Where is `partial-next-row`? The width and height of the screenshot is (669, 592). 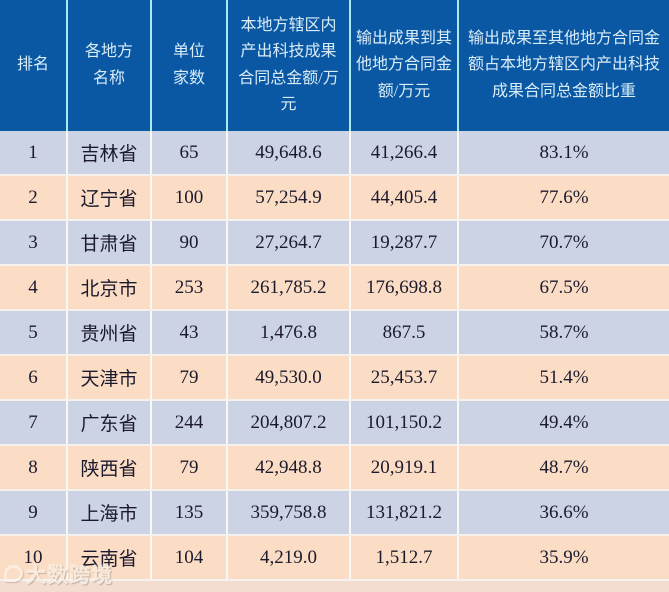
partial-next-row is located at coordinates (334, 586).